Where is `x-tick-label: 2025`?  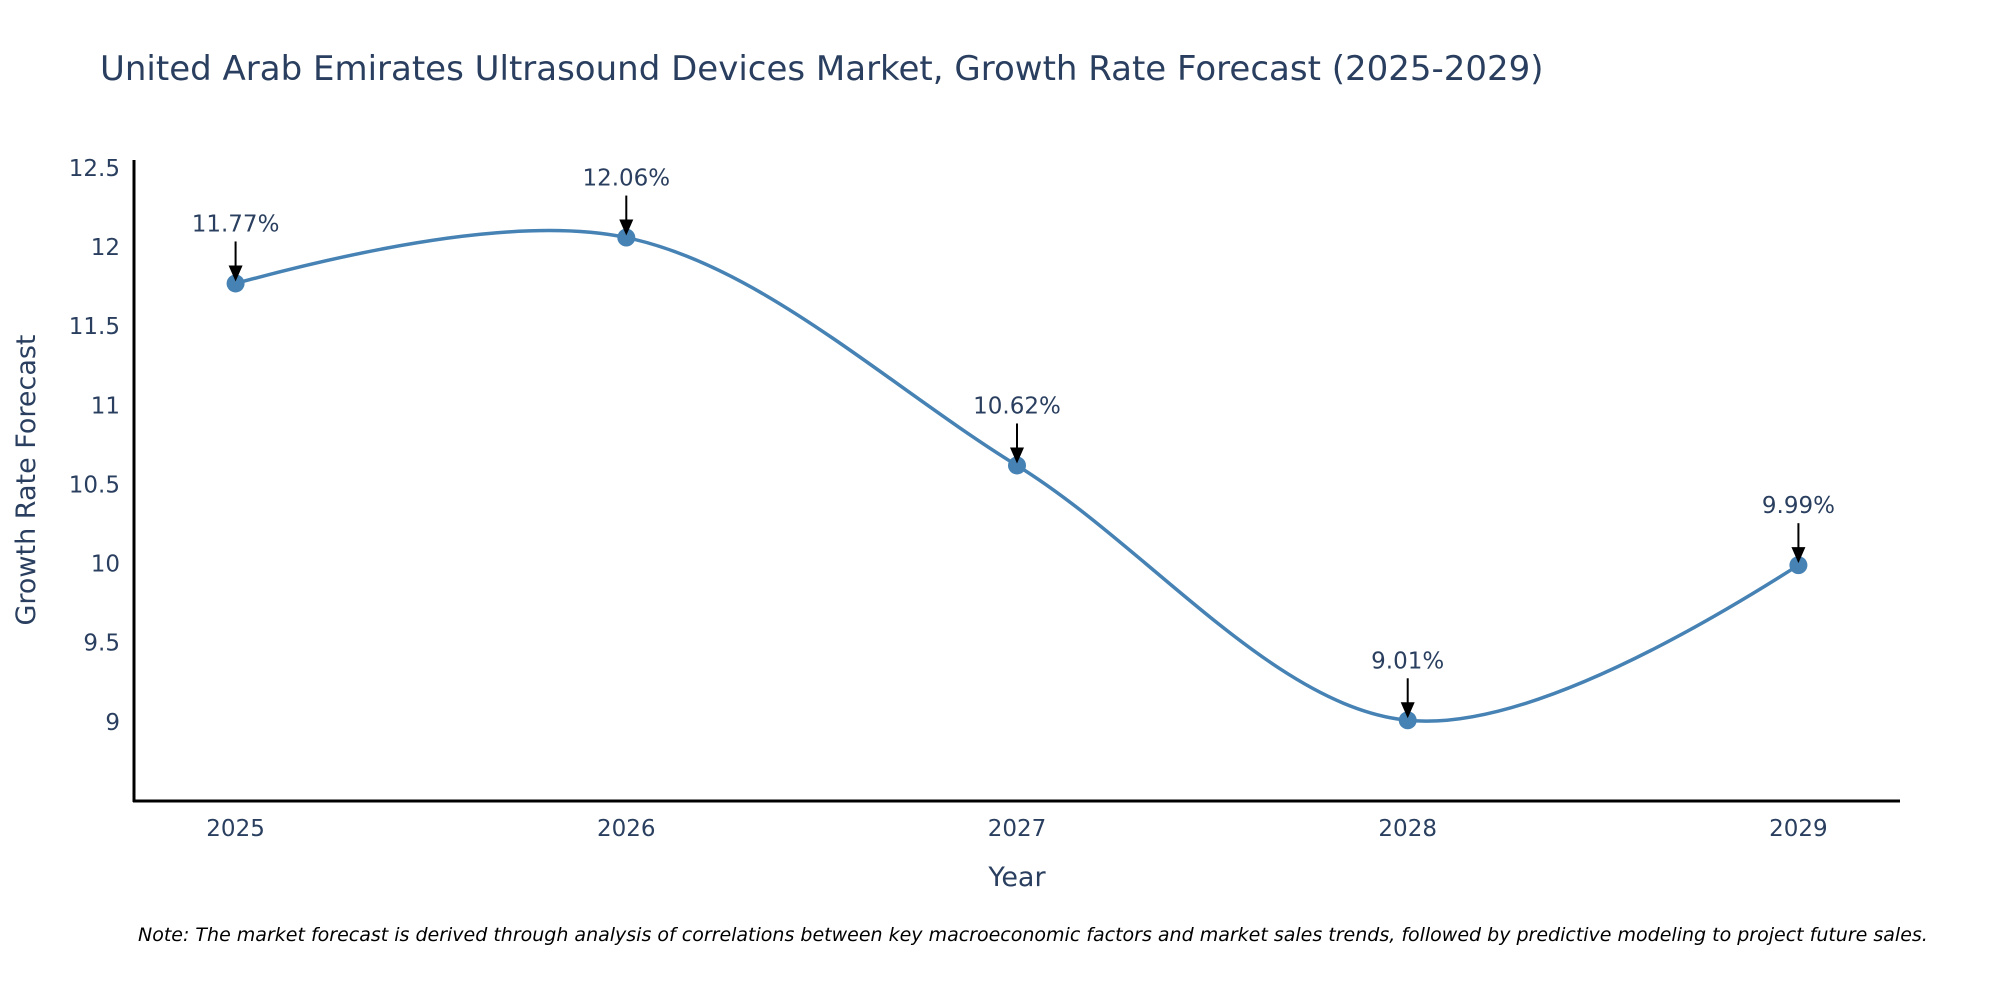 x-tick-label: 2025 is located at coordinates (235, 829).